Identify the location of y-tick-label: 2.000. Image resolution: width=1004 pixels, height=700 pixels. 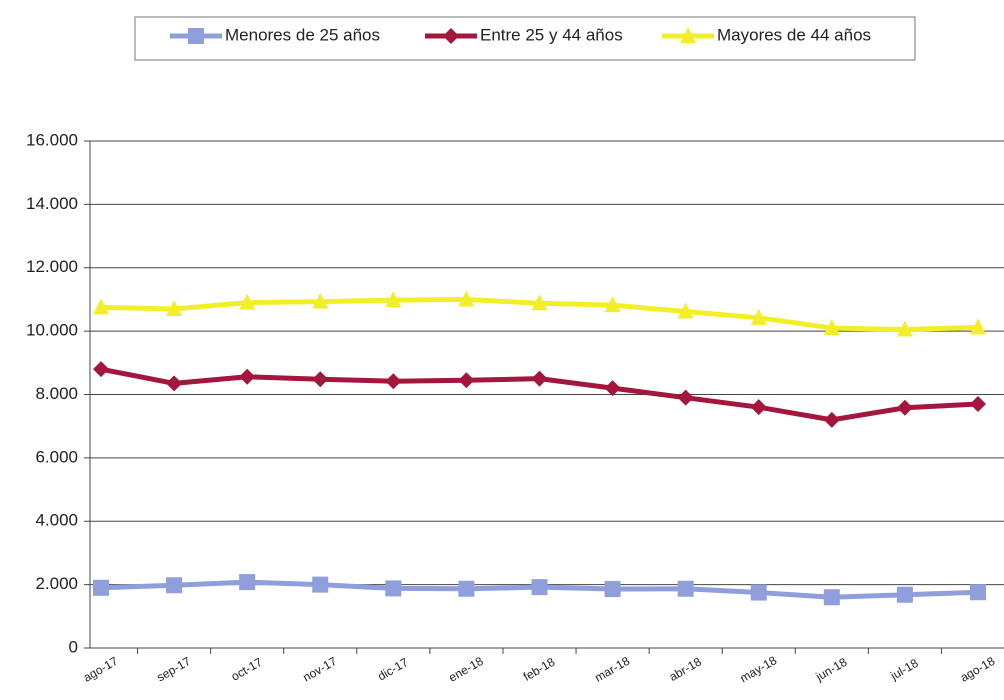
(56, 583).